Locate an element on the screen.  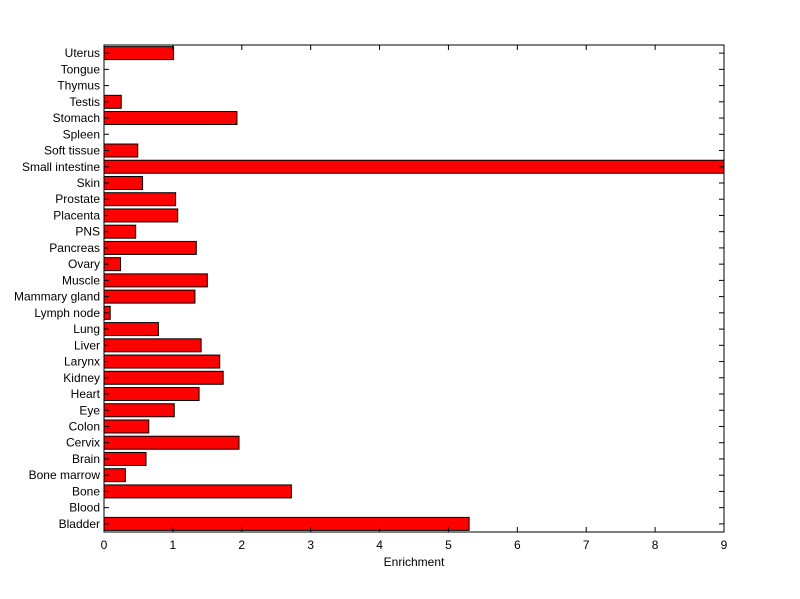
y-tick-label-liver: Liver is located at coordinates (87, 345).